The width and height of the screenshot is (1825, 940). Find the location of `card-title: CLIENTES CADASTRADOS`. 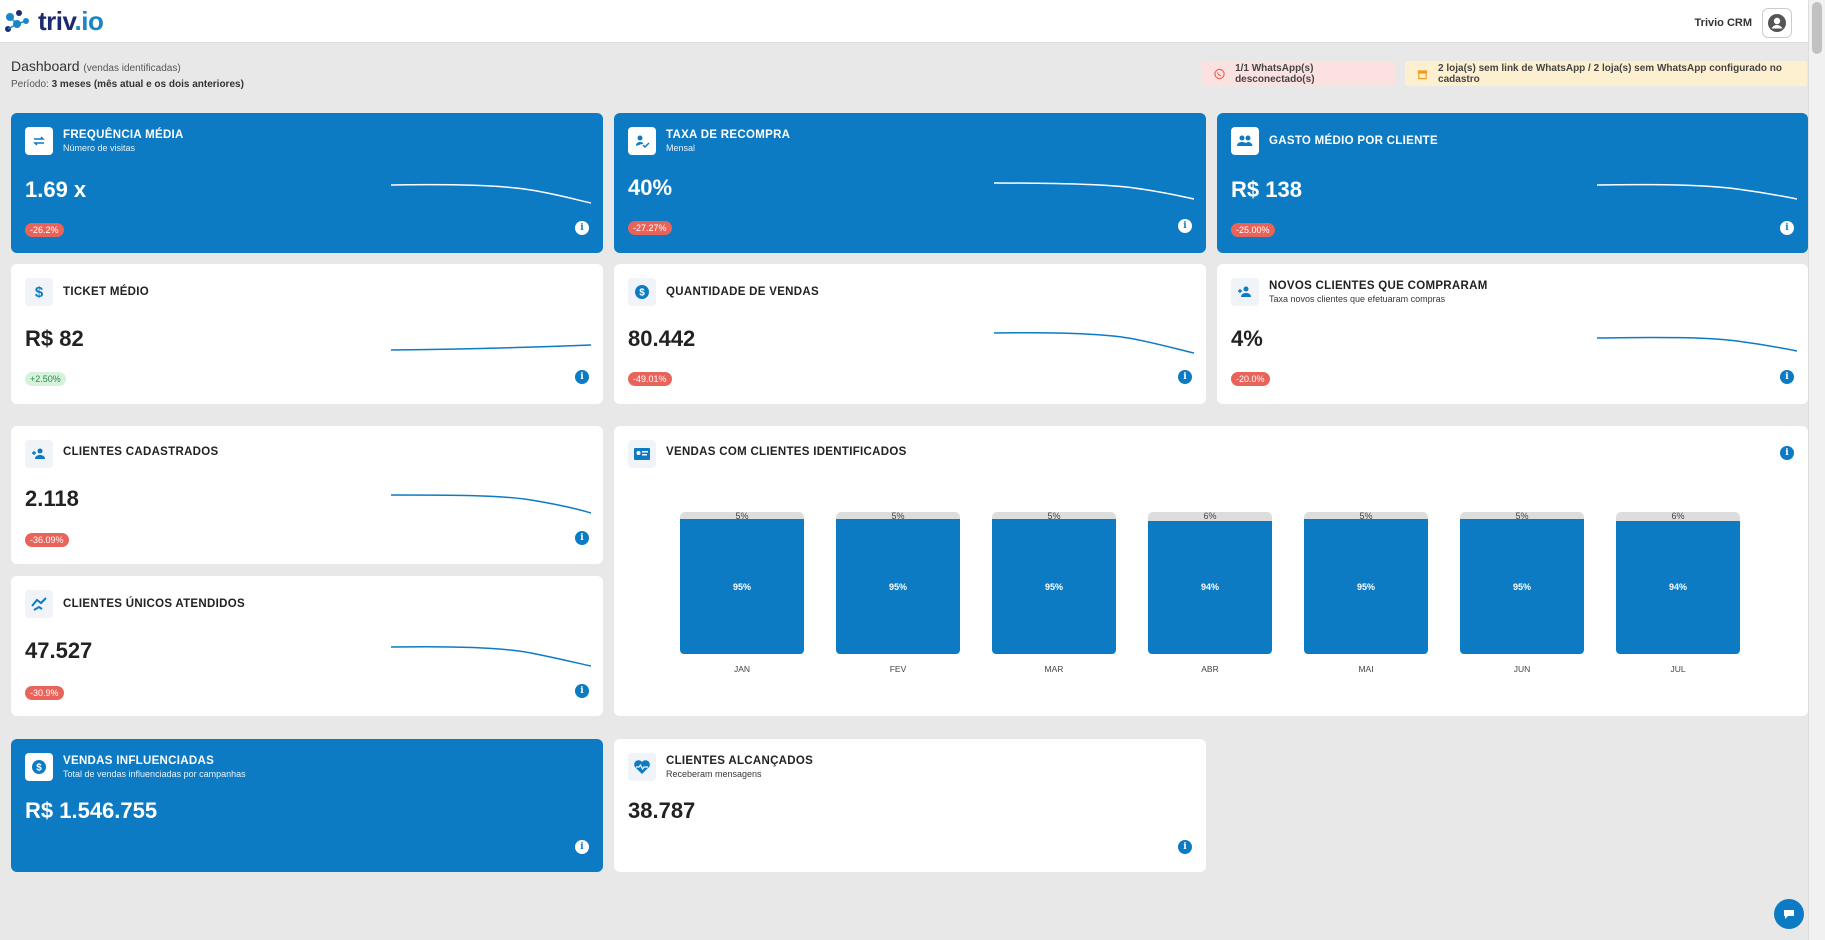

card-title: CLIENTES CADASTRADOS is located at coordinates (141, 452).